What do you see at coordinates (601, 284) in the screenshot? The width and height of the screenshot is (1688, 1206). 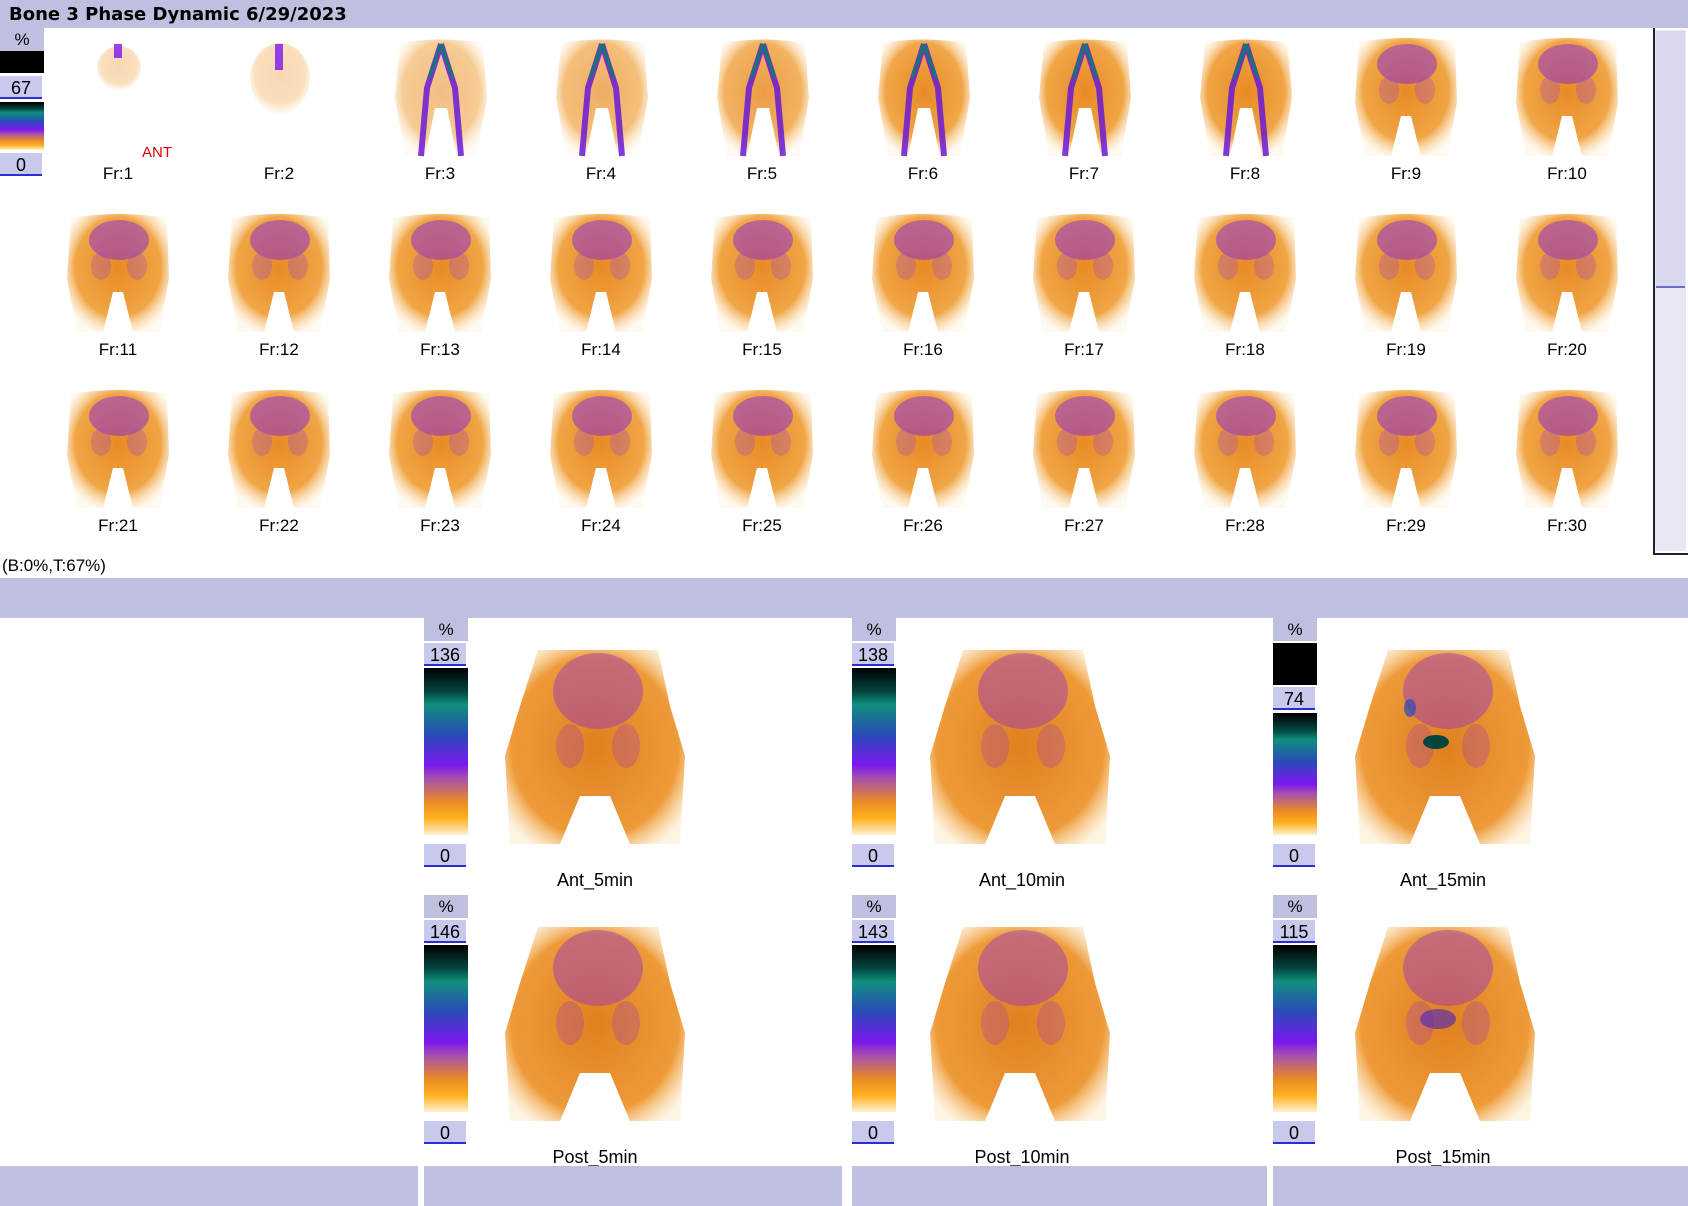 I see `dynamic-frame: Fr:14` at bounding box center [601, 284].